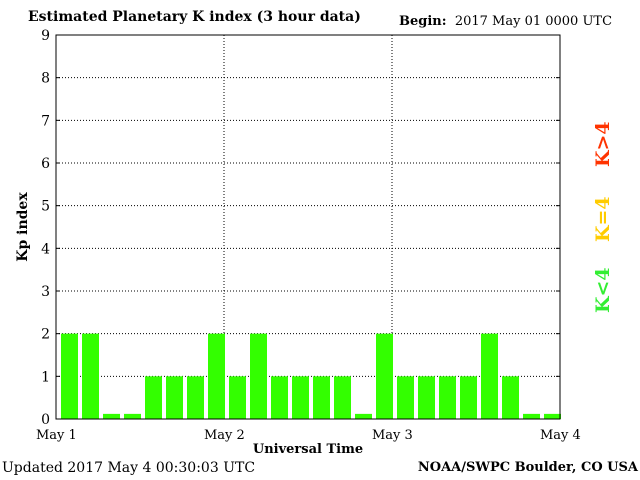  What do you see at coordinates (129, 468) in the screenshot?
I see `updated-timestamp: Updated 2017 May 4 00:30:03 UTC` at bounding box center [129, 468].